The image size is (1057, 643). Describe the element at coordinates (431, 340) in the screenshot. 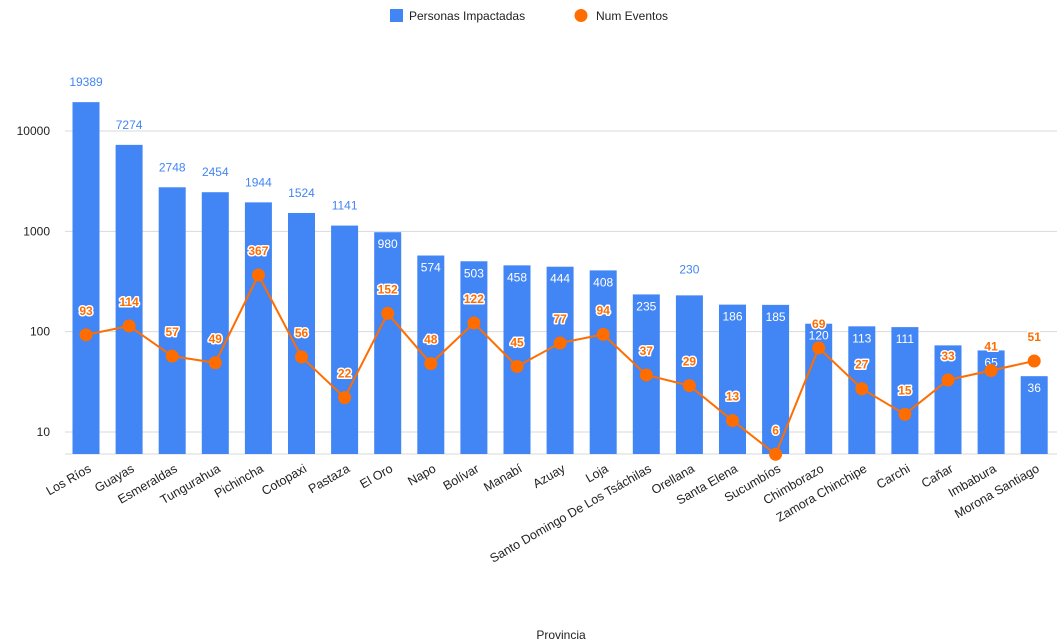

I see `point-value-label-napo: 48` at that location.